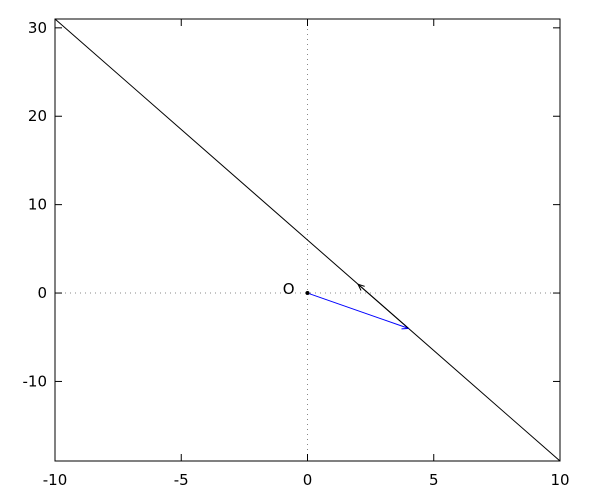  Describe the element at coordinates (42, 293) in the screenshot. I see `y-tick-label: 0` at that location.